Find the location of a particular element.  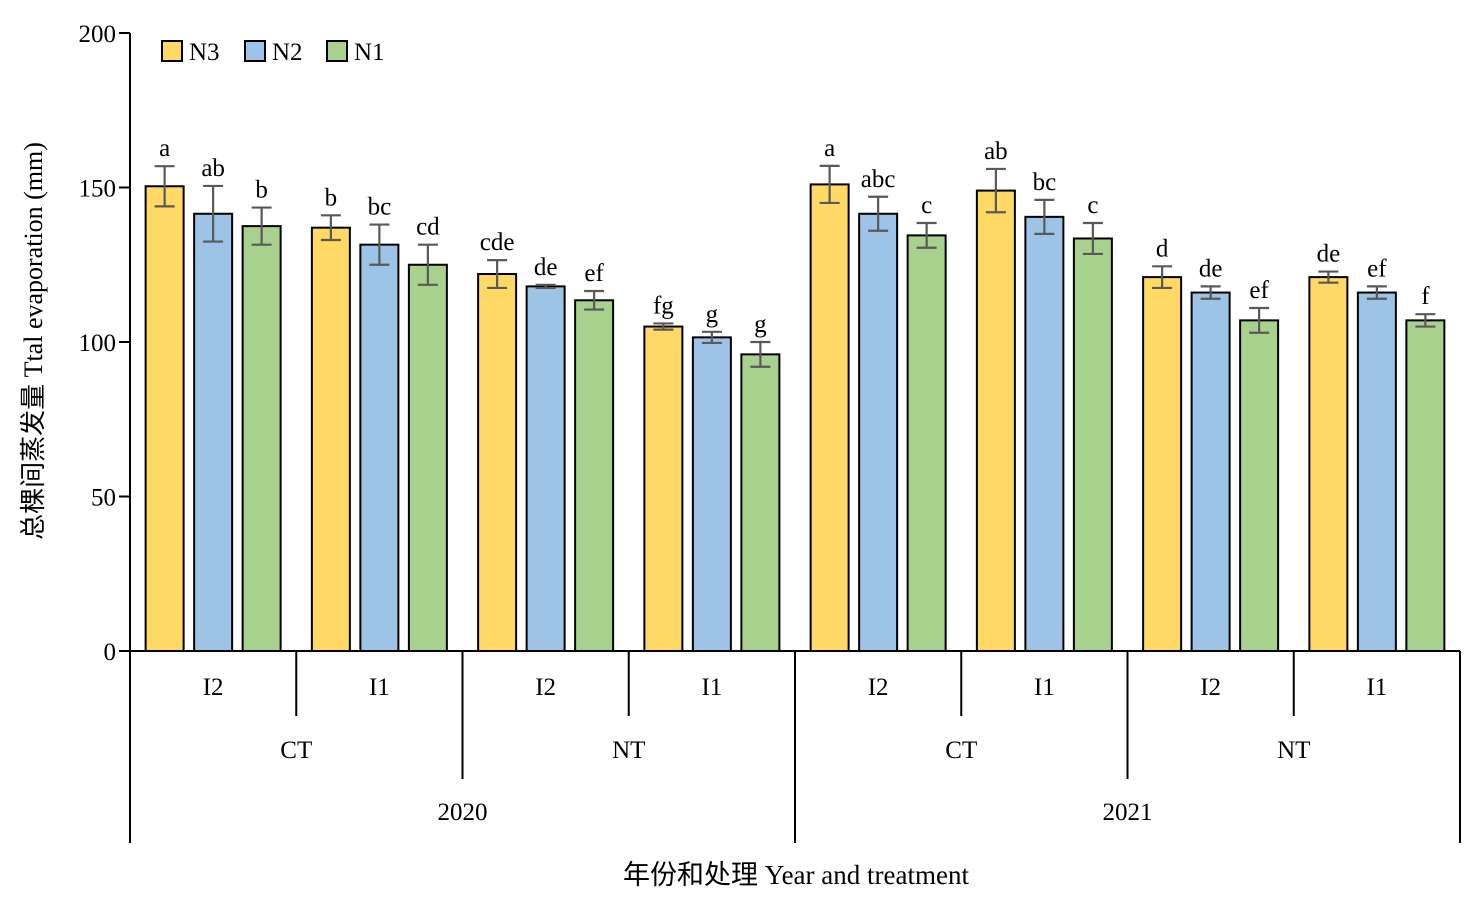

y-tick-label: 100 is located at coordinates (98, 343).